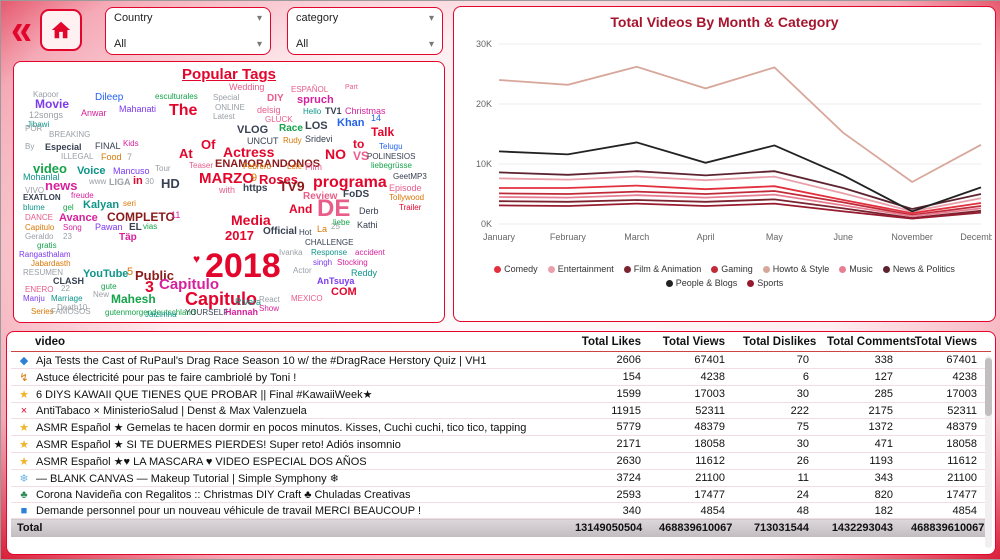 Image resolution: width=1000 pixels, height=560 pixels. I want to click on column-header: Total Likes, so click(613, 342).